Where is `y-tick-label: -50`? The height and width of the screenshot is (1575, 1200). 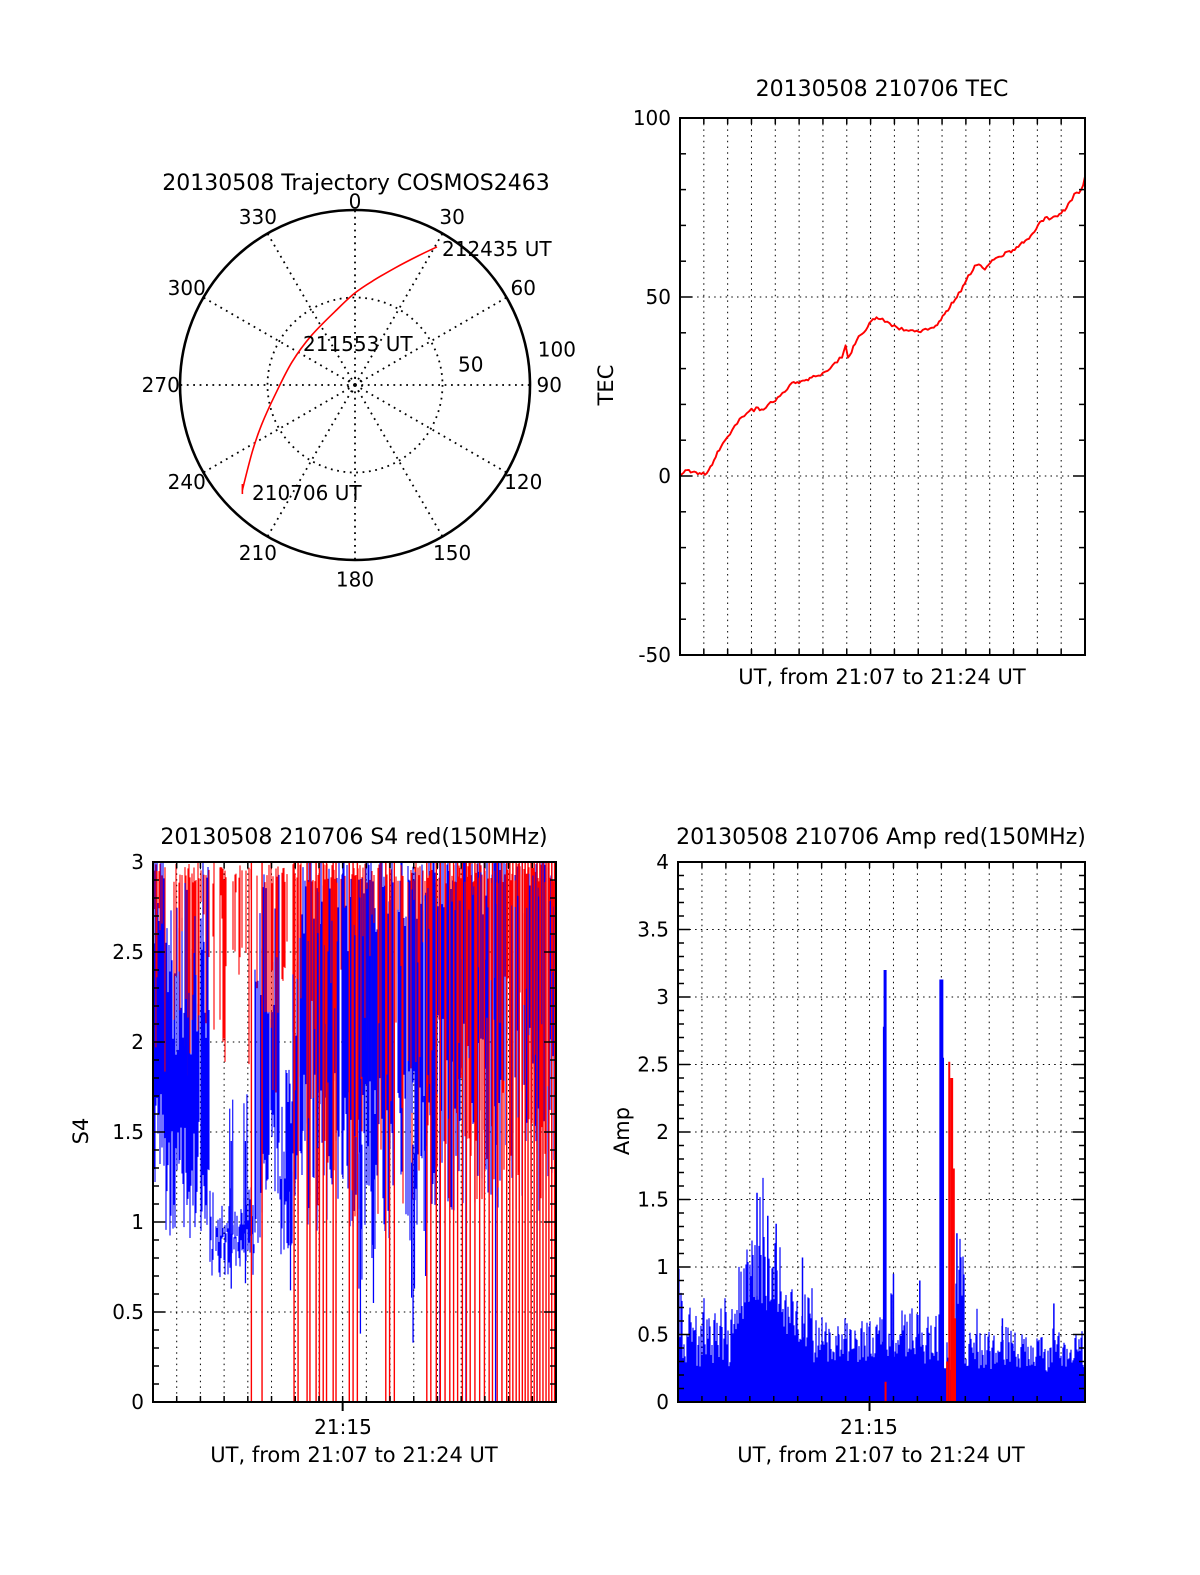
y-tick-label: -50 is located at coordinates (654, 655).